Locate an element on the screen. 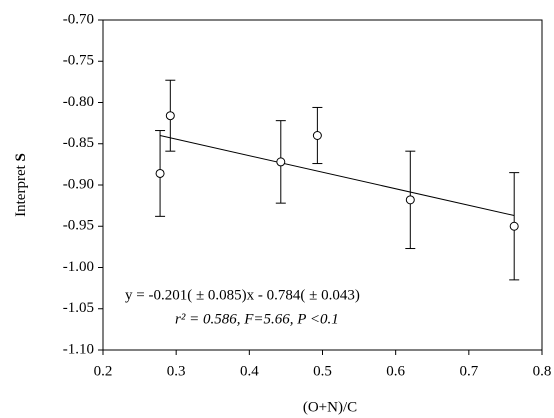  x-tick-label: 0.6 is located at coordinates (395, 371).